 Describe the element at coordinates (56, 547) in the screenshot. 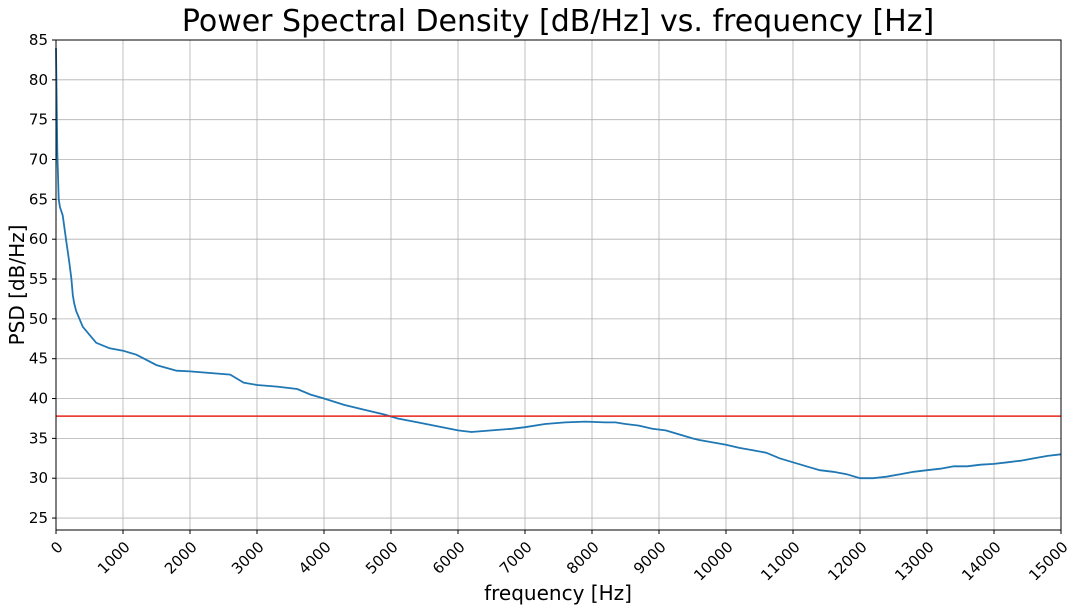

I see `x-tick-label: 0` at that location.